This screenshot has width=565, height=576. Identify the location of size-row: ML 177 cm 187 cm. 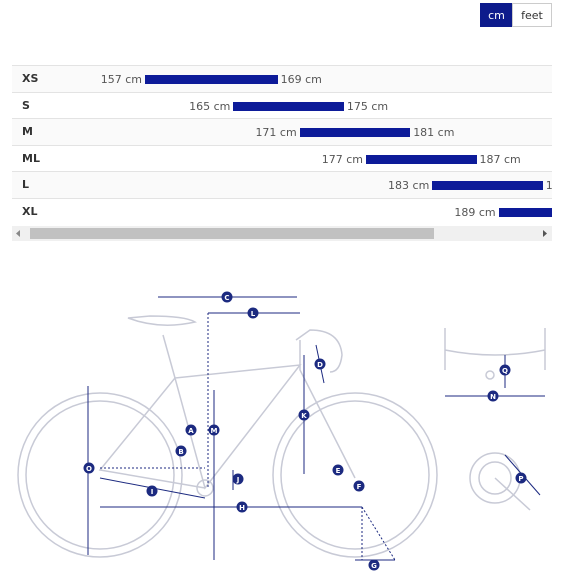
(282, 158).